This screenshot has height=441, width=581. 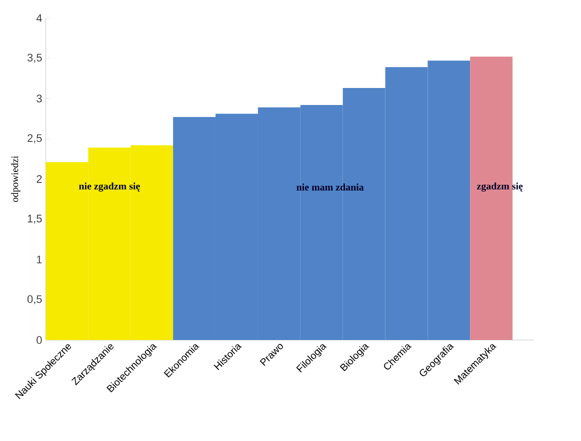 I want to click on y-tick-label: 2, so click(x=39, y=179).